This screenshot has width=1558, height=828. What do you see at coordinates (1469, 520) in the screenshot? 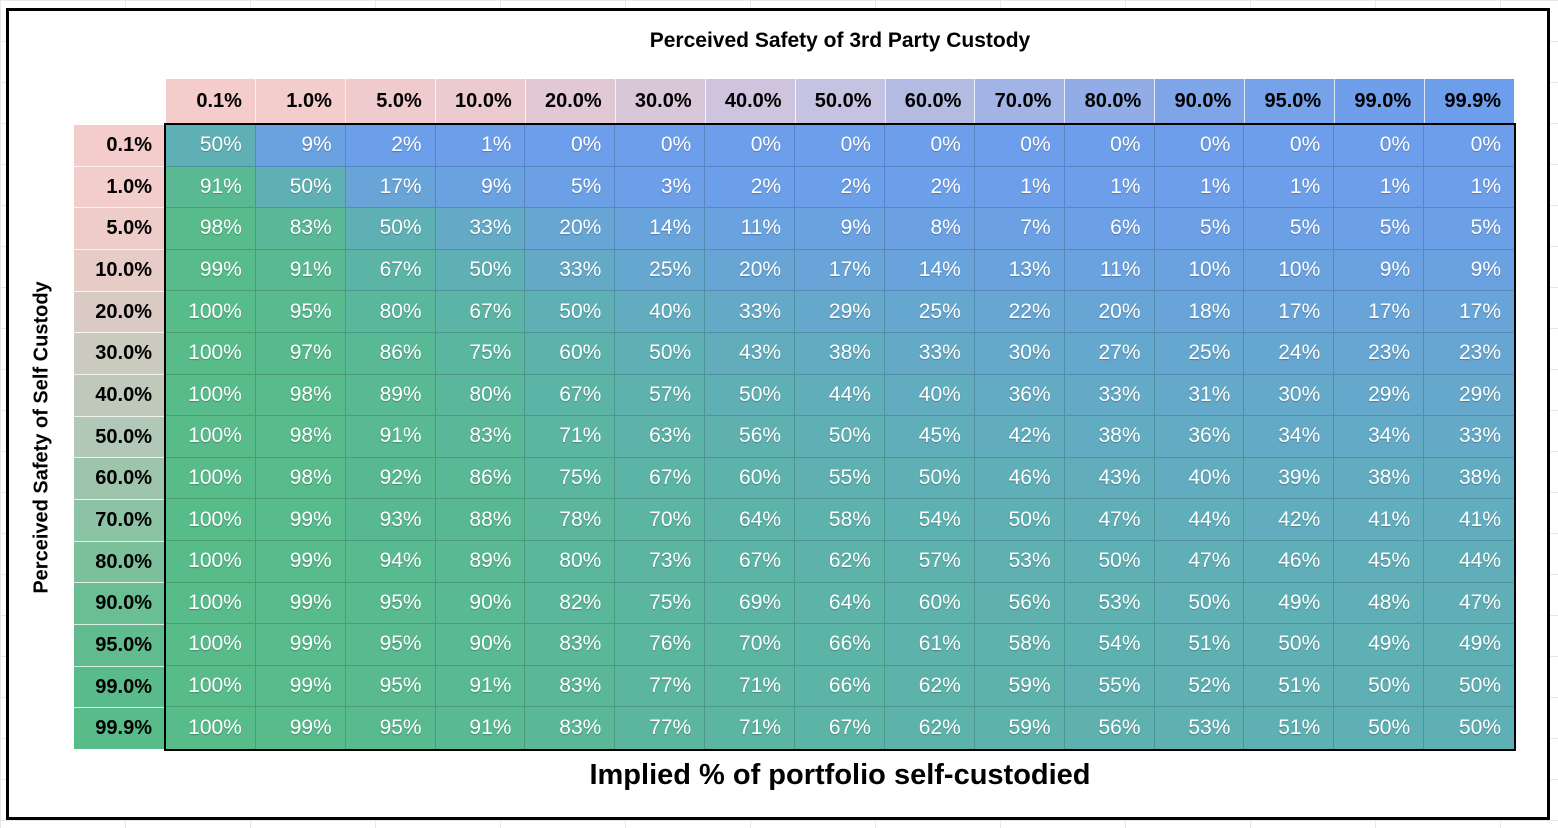
I see `matrix-cell: 41%` at bounding box center [1469, 520].